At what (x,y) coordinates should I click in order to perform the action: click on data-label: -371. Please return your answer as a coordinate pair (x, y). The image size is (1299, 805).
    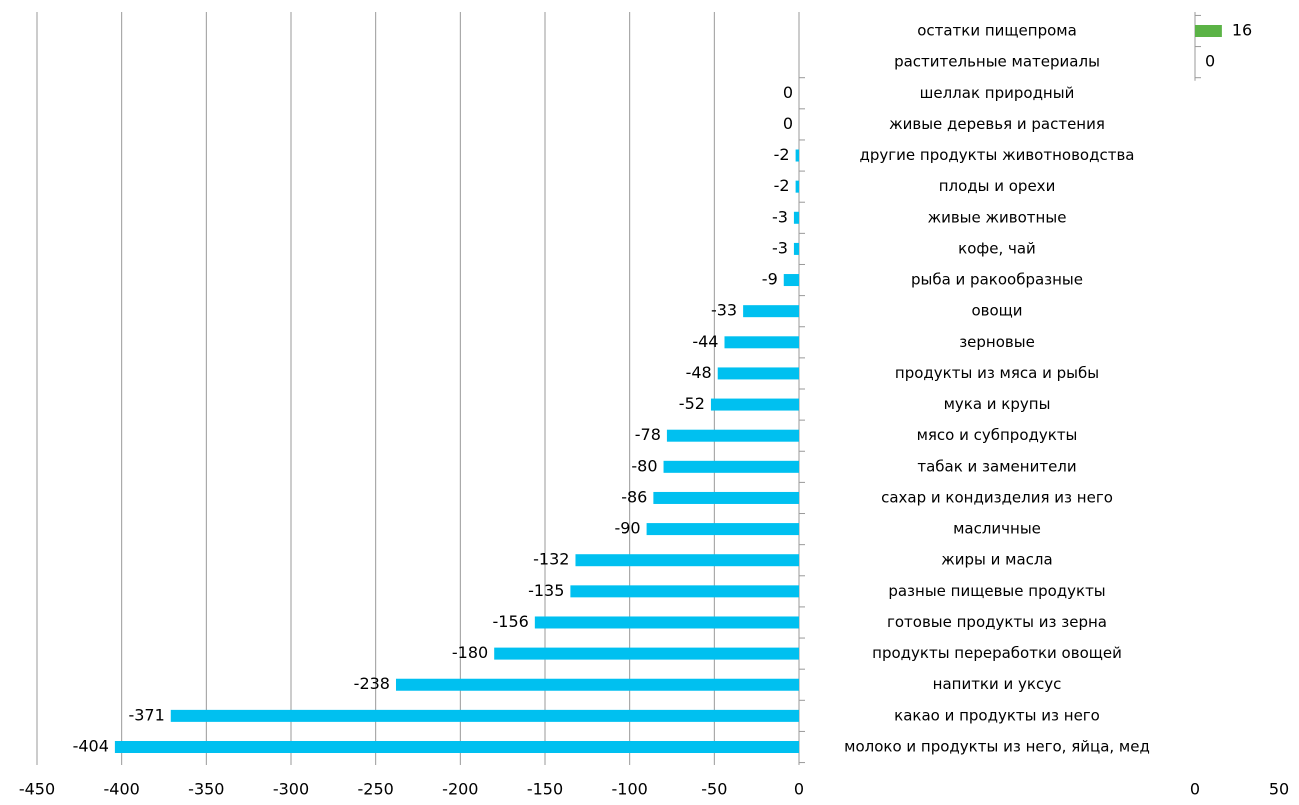
    Looking at the image, I should click on (146, 714).